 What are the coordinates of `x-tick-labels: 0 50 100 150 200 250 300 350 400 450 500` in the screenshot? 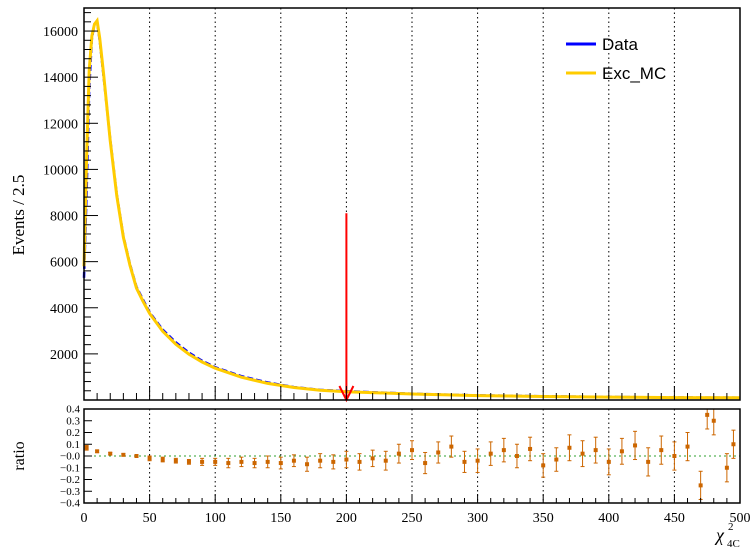 It's located at (416, 518).